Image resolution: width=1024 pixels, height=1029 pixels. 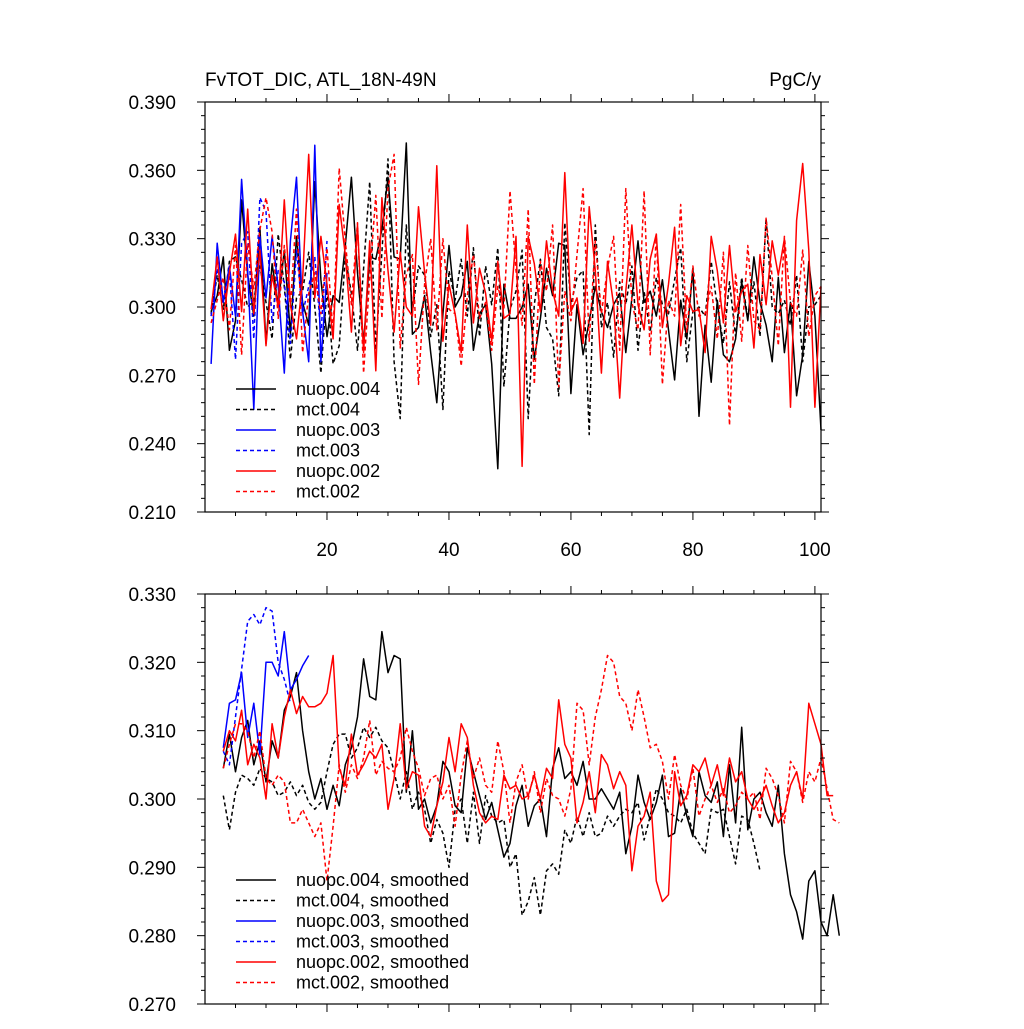 I want to click on x-tick-label: 20, so click(x=326, y=550).